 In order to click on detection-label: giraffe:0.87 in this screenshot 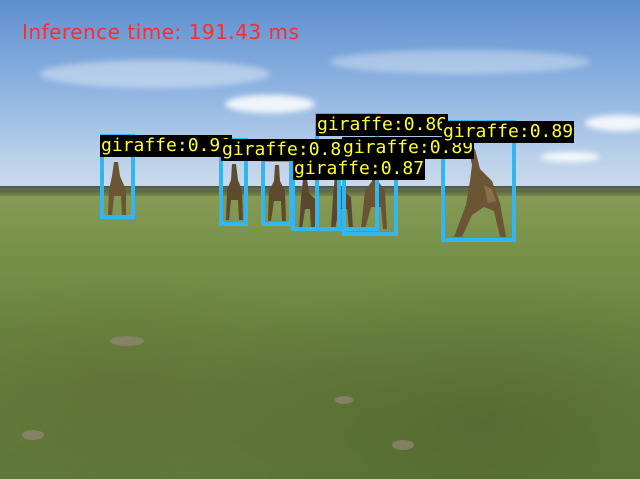, I will do `click(359, 169)`.